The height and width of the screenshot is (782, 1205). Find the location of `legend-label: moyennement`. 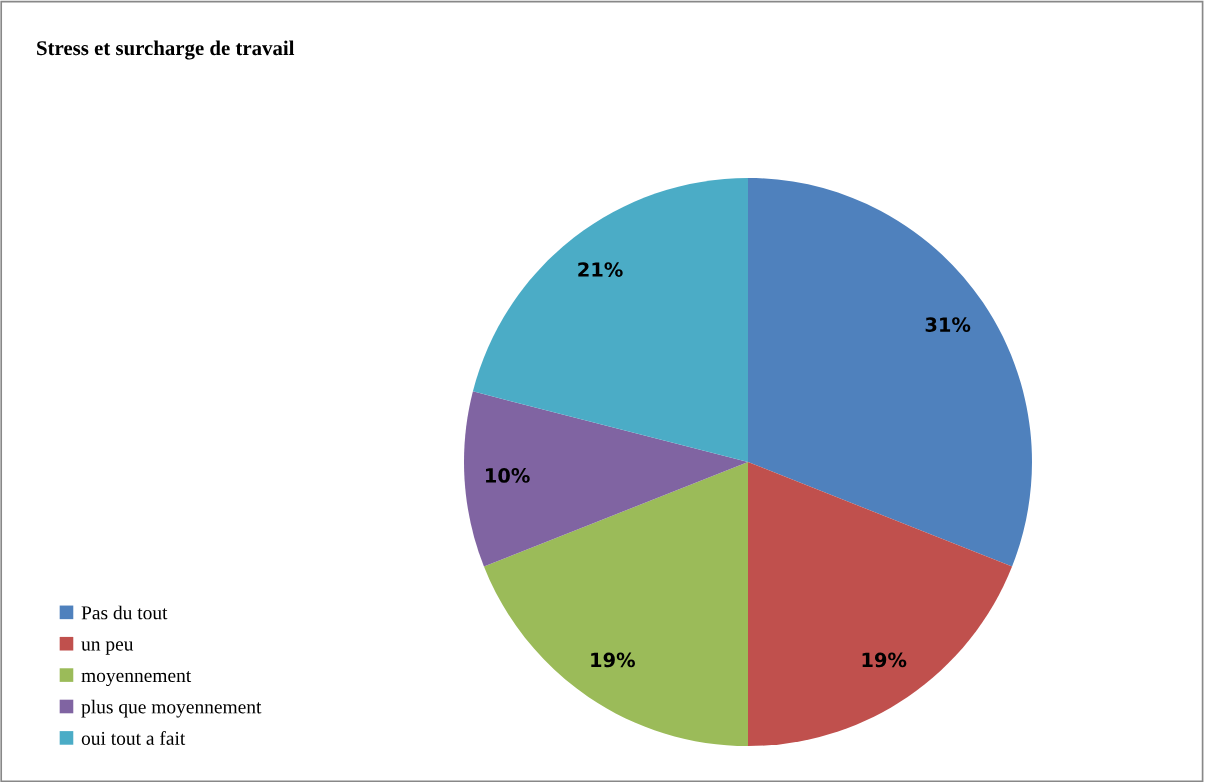

legend-label: moyennement is located at coordinates (136, 678).